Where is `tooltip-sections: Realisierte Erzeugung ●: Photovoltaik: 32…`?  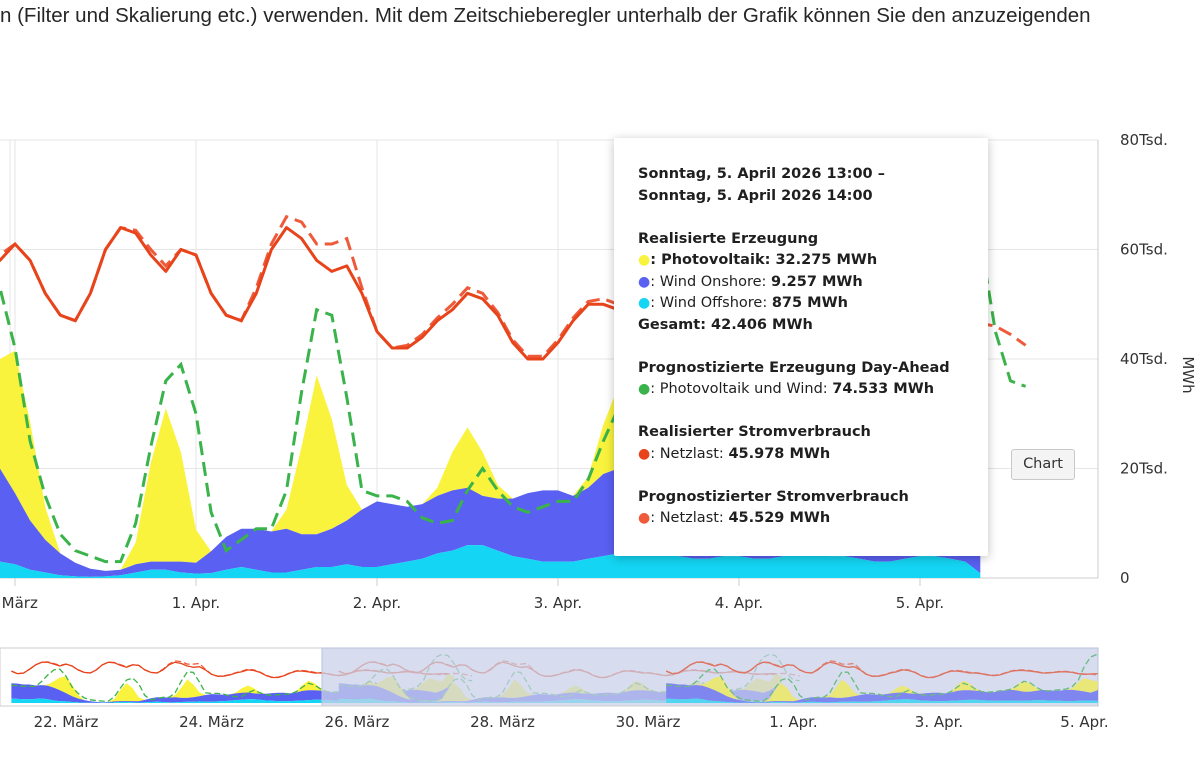 tooltip-sections: Realisierte Erzeugung ●: Photovoltaik: 32… is located at coordinates (813, 379).